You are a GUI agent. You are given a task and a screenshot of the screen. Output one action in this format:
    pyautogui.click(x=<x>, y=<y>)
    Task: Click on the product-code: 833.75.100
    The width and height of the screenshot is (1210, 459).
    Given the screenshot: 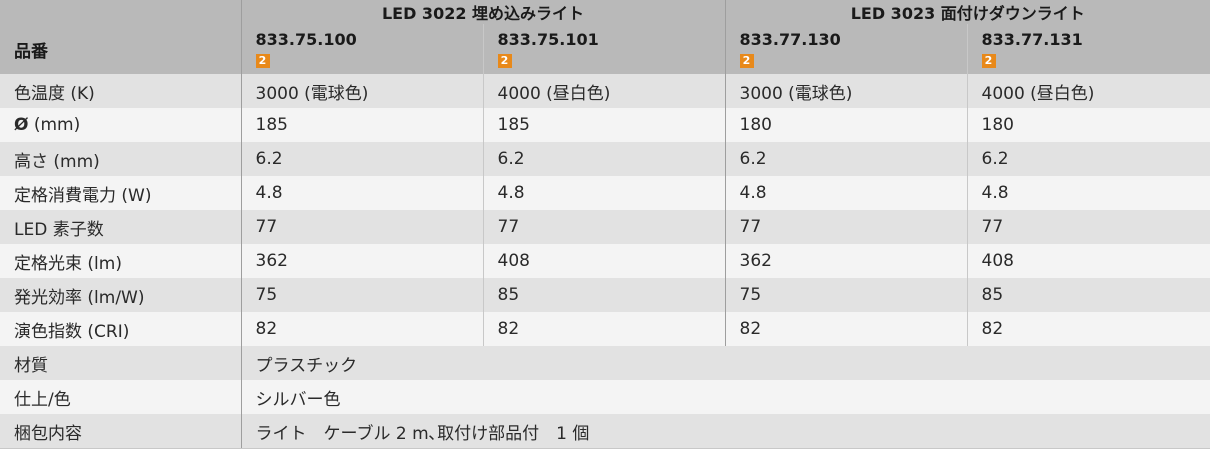 What is the action you would take?
    pyautogui.click(x=306, y=39)
    